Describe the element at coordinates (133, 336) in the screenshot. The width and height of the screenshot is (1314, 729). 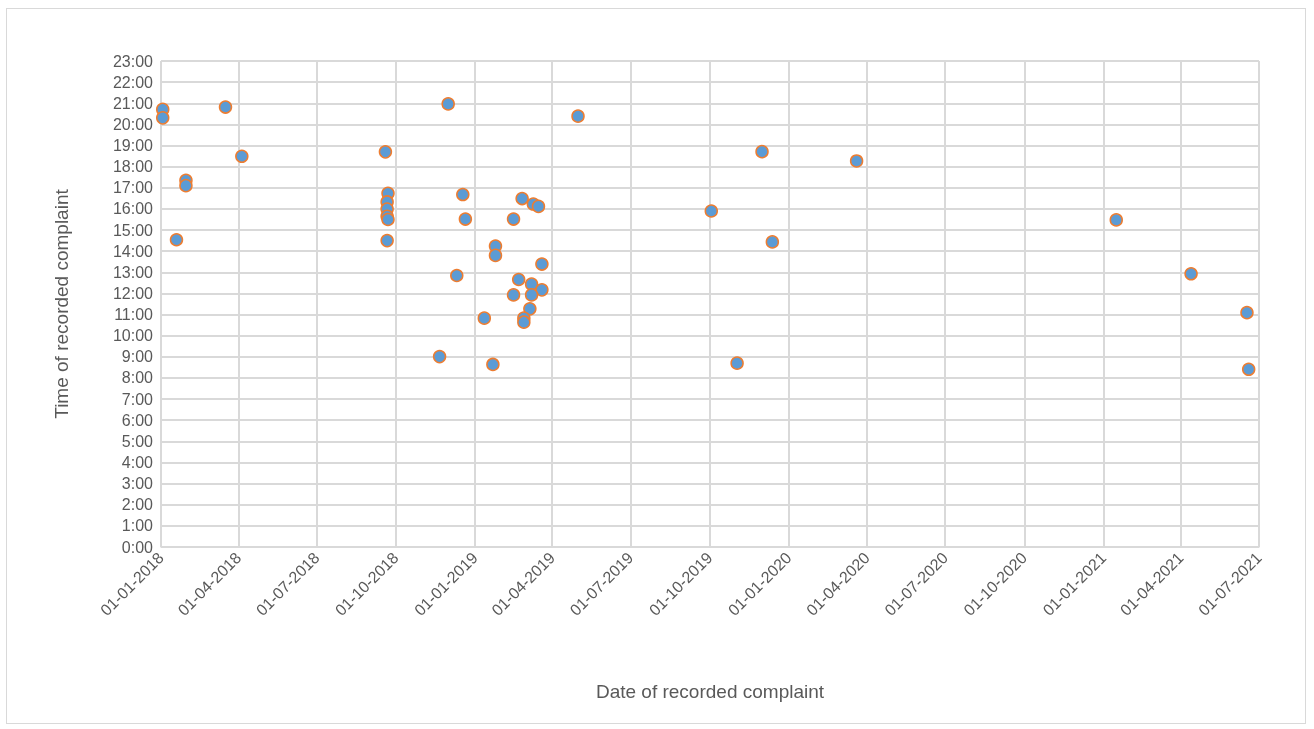
I see `y-tick-label: 10:00` at that location.